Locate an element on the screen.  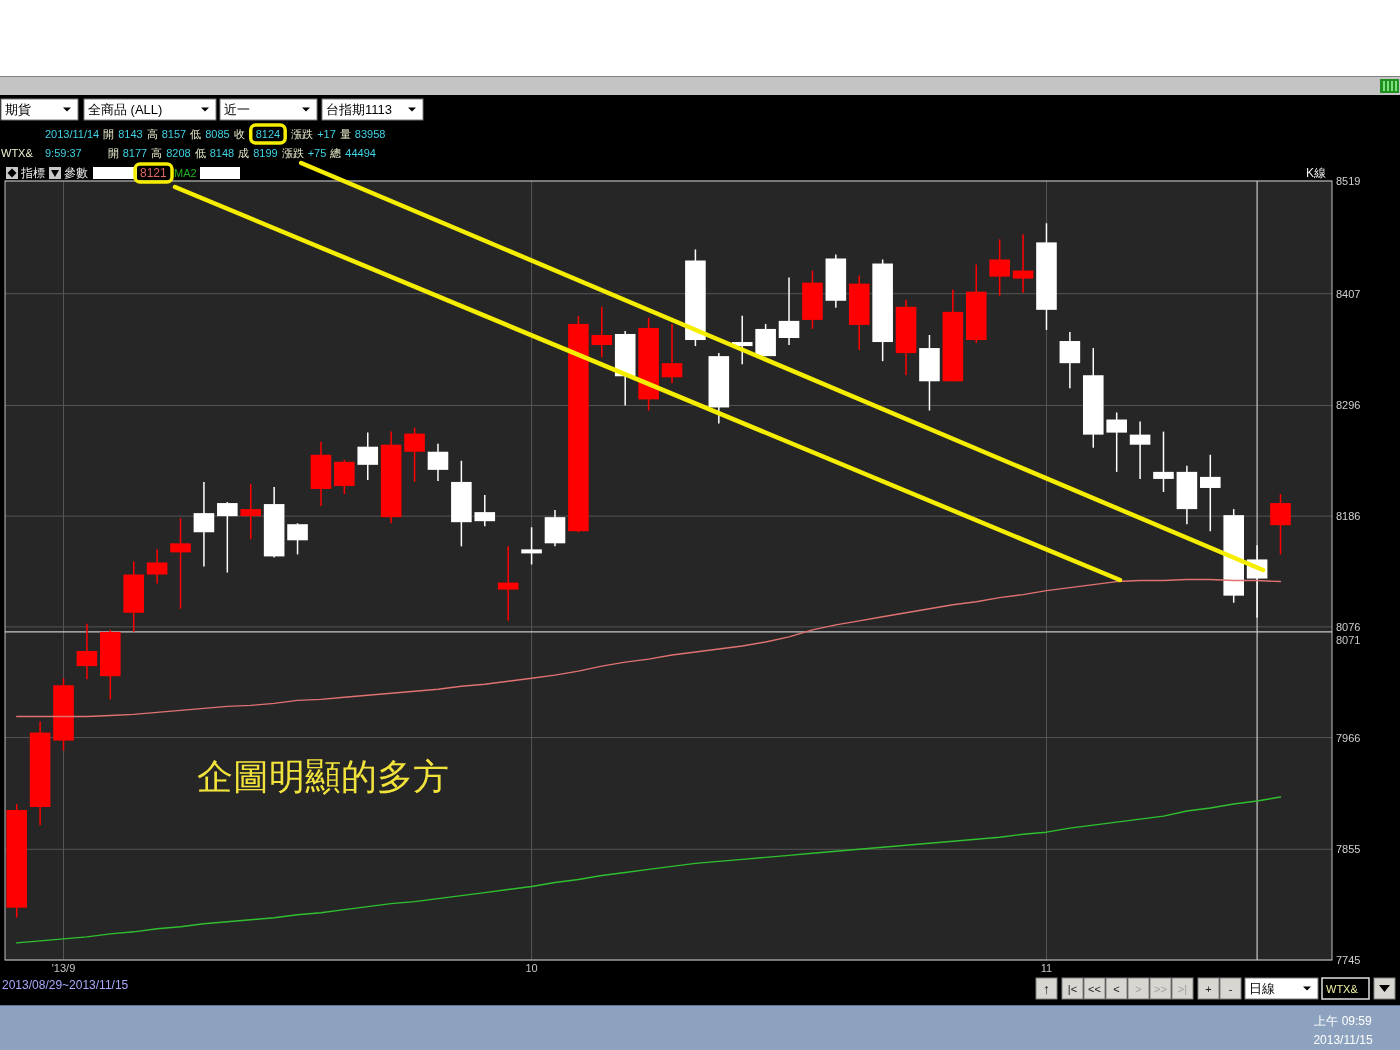
x-tick-label: 11 is located at coordinates (1046, 968).